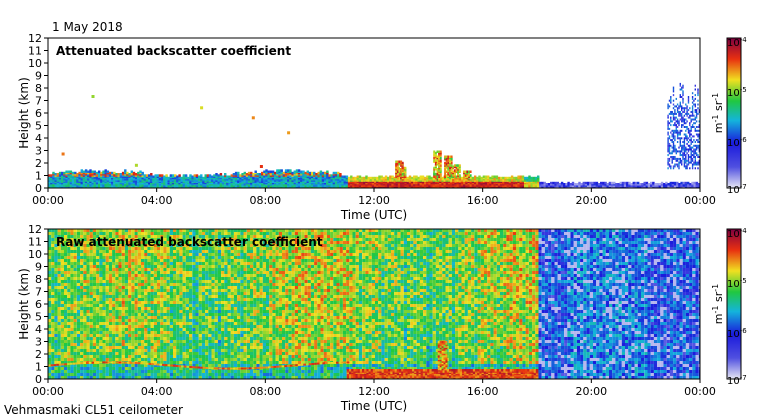  I want to click on svg-text: 10, so click(35, 63).